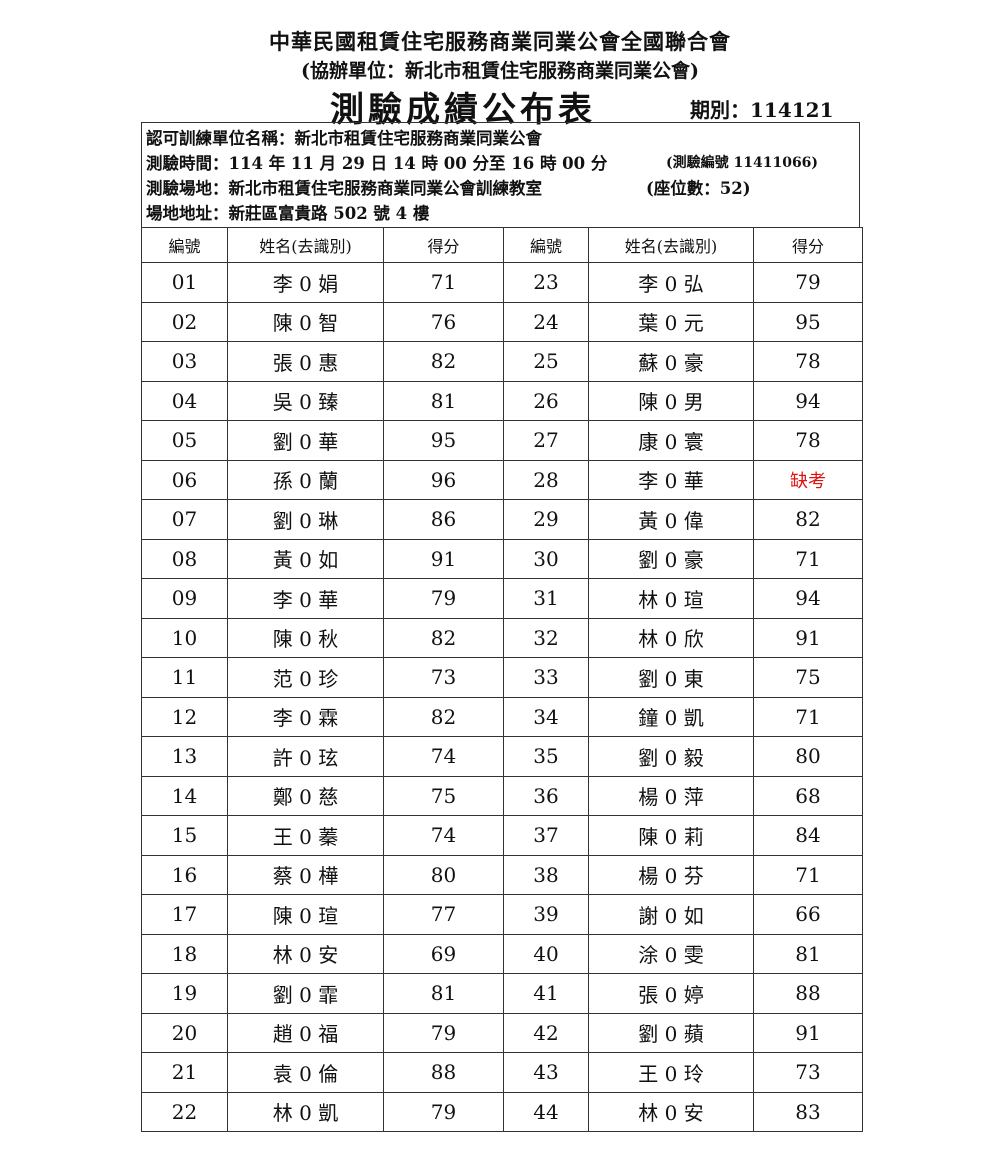 The height and width of the screenshot is (1176, 1000). What do you see at coordinates (808, 914) in the screenshot?
I see `candidate-score: 66` at bounding box center [808, 914].